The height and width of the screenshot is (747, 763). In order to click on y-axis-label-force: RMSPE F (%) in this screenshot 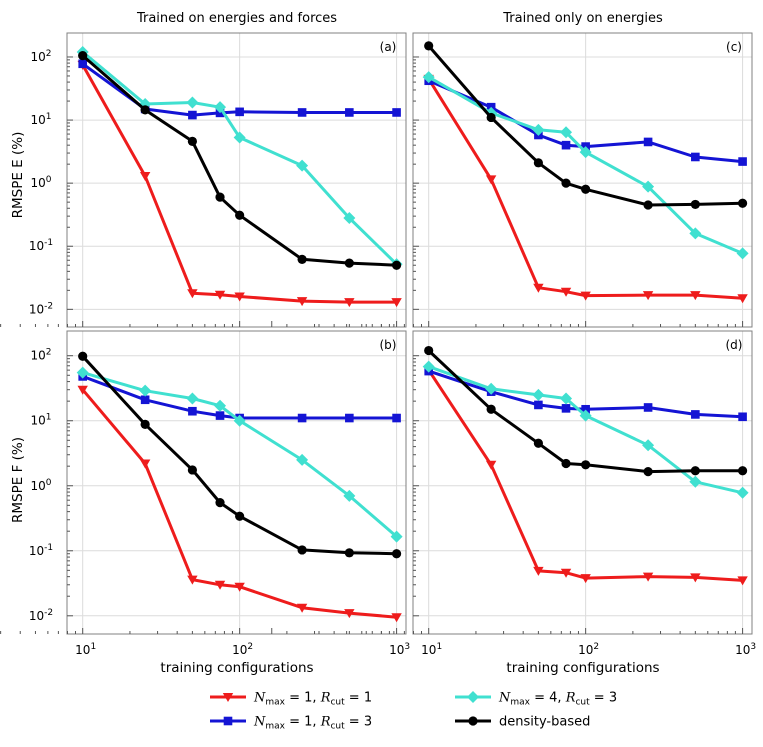, I will do `click(18, 480)`.